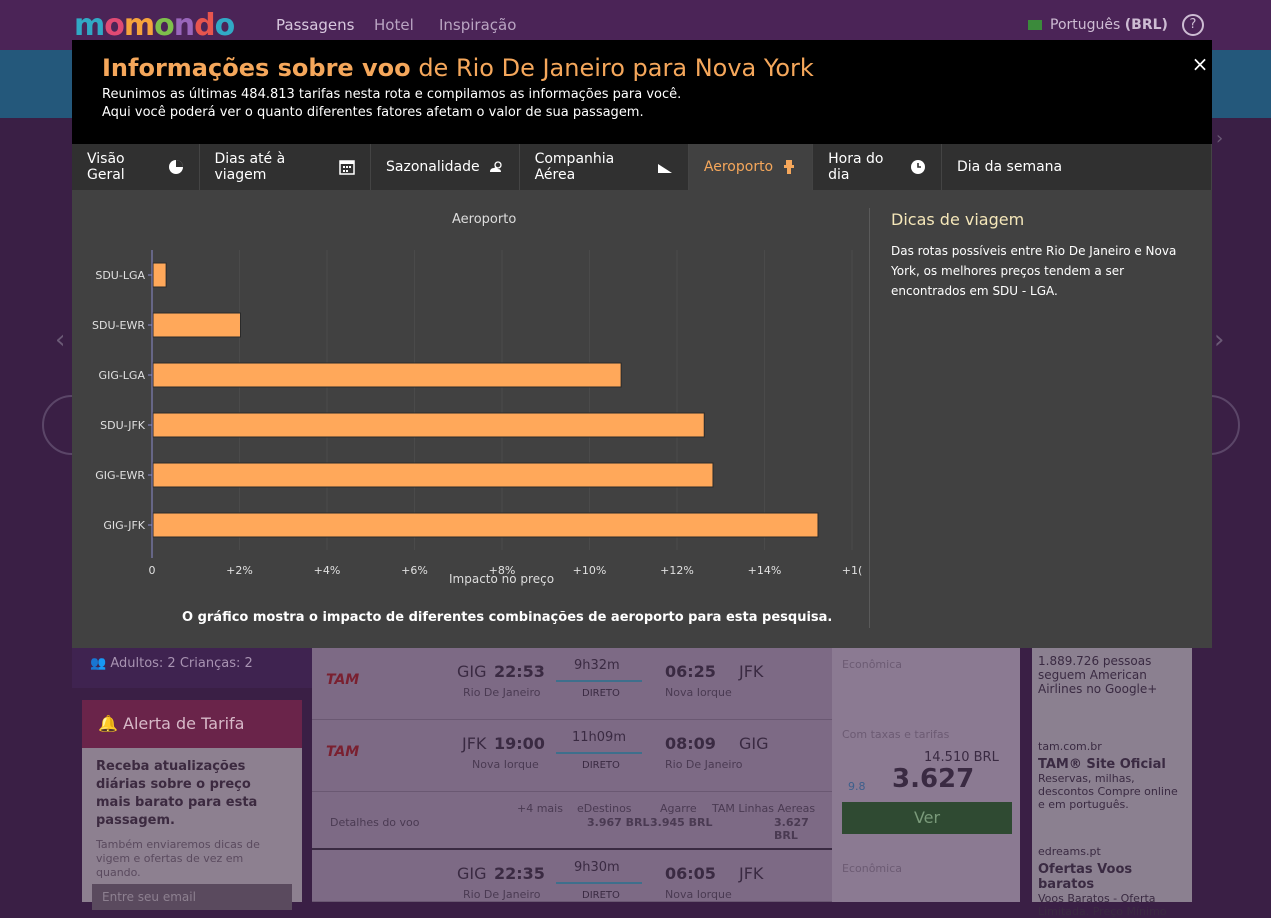 Image resolution: width=1271 pixels, height=918 pixels. Describe the element at coordinates (118, 325) in the screenshot. I see `y-tick-label: SDU-EWR` at that location.